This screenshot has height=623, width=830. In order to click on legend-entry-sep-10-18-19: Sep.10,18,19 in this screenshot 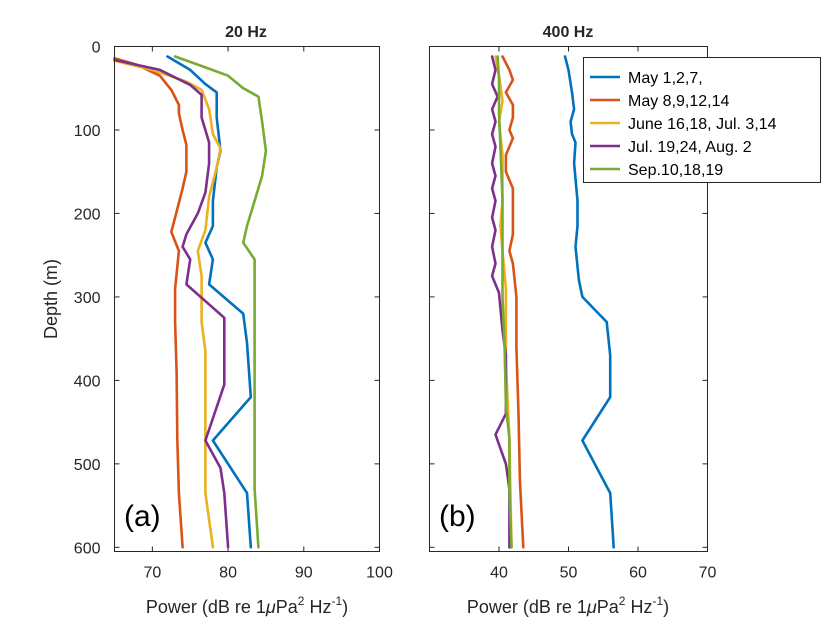, I will do `click(656, 170)`.